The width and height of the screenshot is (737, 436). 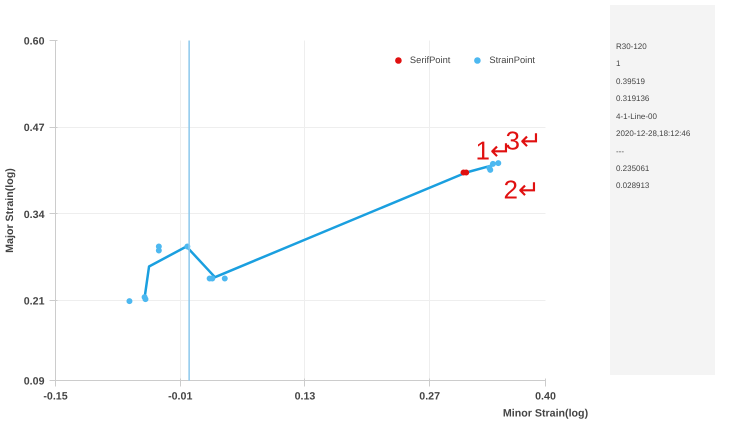 I want to click on y-tick-label: 0.47, so click(x=34, y=128).